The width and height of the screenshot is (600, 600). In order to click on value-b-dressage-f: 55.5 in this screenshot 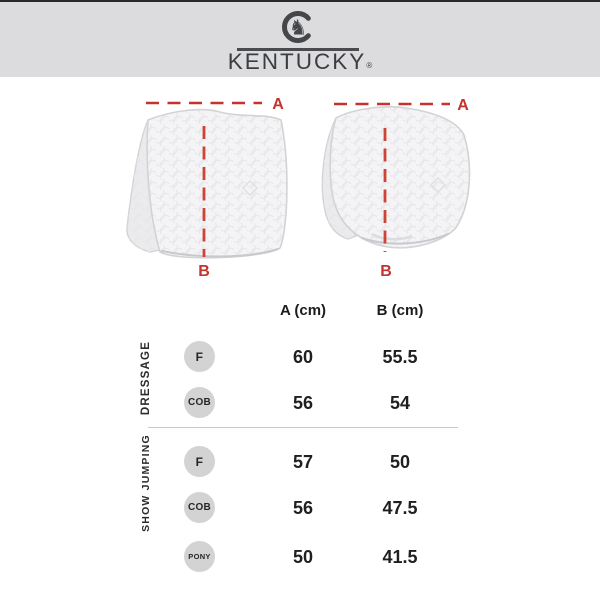, I will do `click(400, 357)`.